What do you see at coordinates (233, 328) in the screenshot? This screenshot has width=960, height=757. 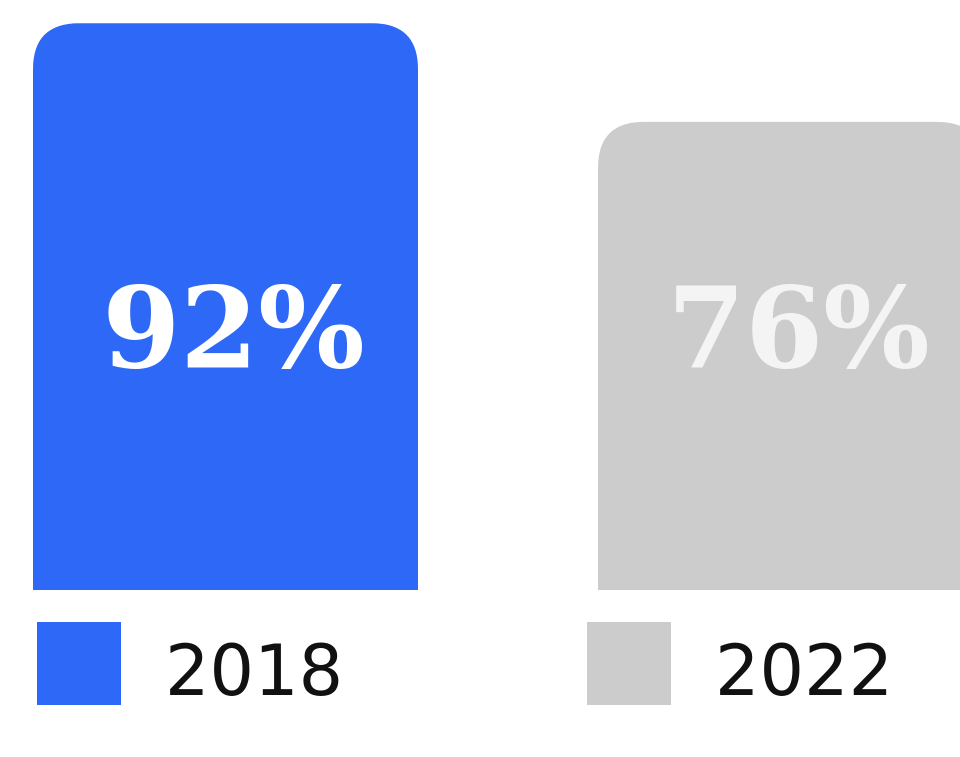 I see `data-label: 92%` at bounding box center [233, 328].